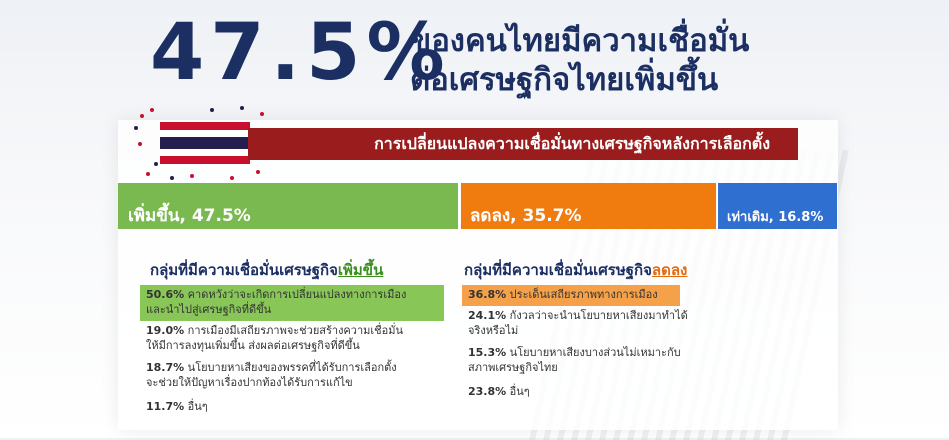 The height and width of the screenshot is (440, 949). Describe the element at coordinates (209, 309) in the screenshot. I see `reason-text-line2: และนำไปสู่เศรษฐกิจที่ดีขึ้น` at that location.